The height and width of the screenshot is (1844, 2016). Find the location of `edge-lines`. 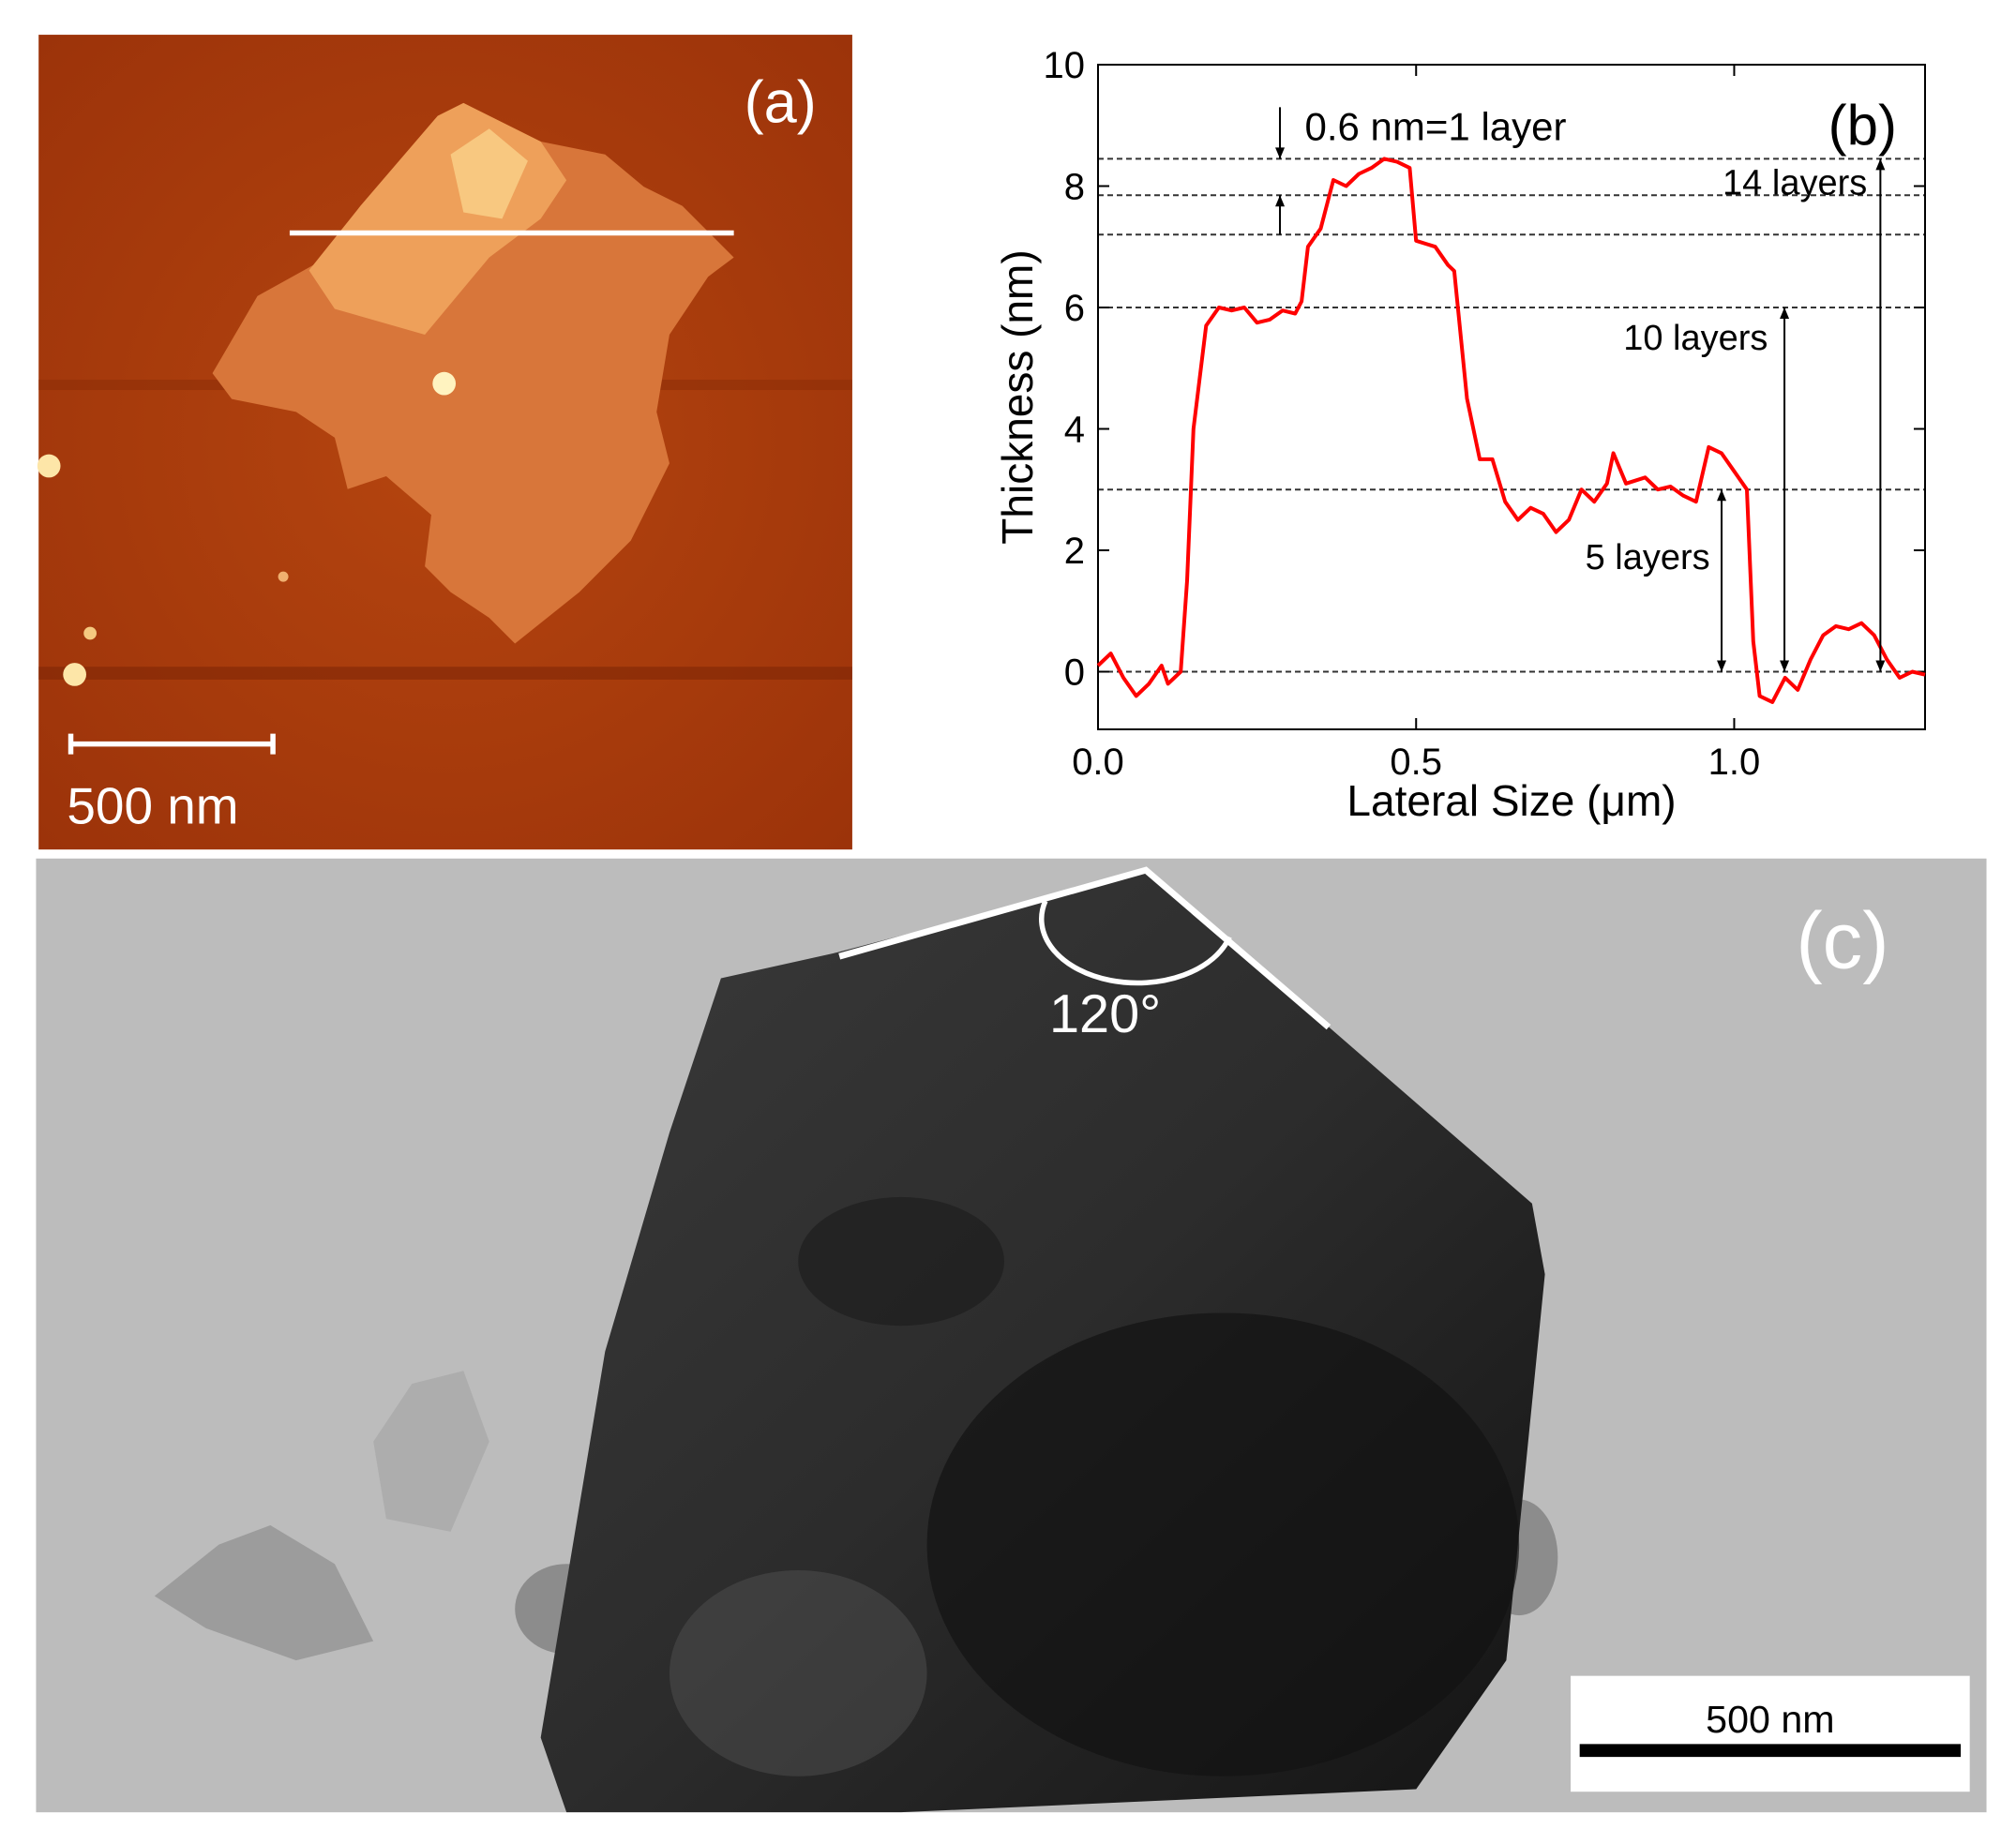

edge-lines is located at coordinates (1084, 948).